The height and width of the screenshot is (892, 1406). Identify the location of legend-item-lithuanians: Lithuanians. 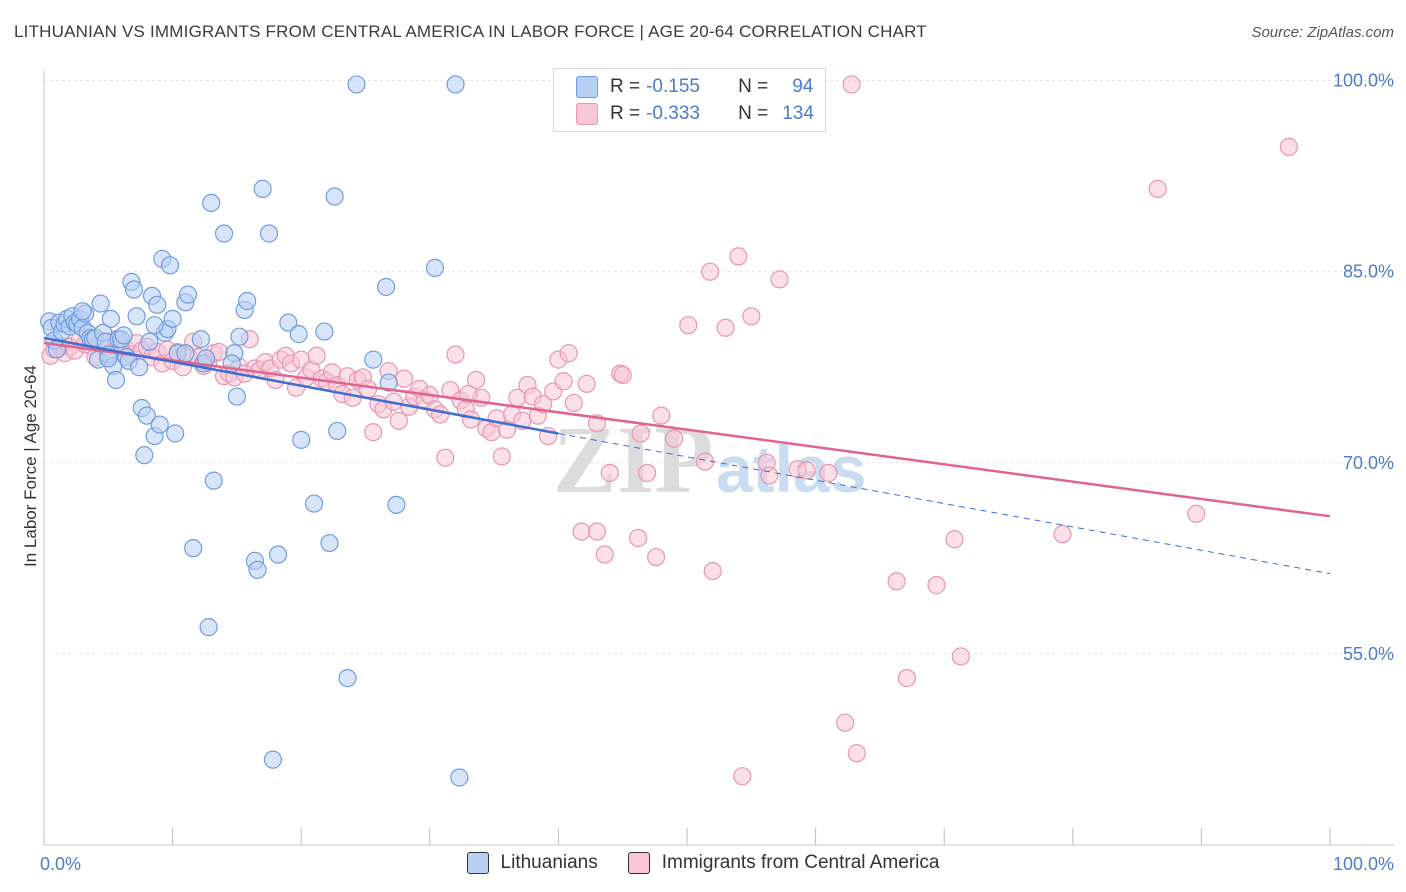
(532, 863).